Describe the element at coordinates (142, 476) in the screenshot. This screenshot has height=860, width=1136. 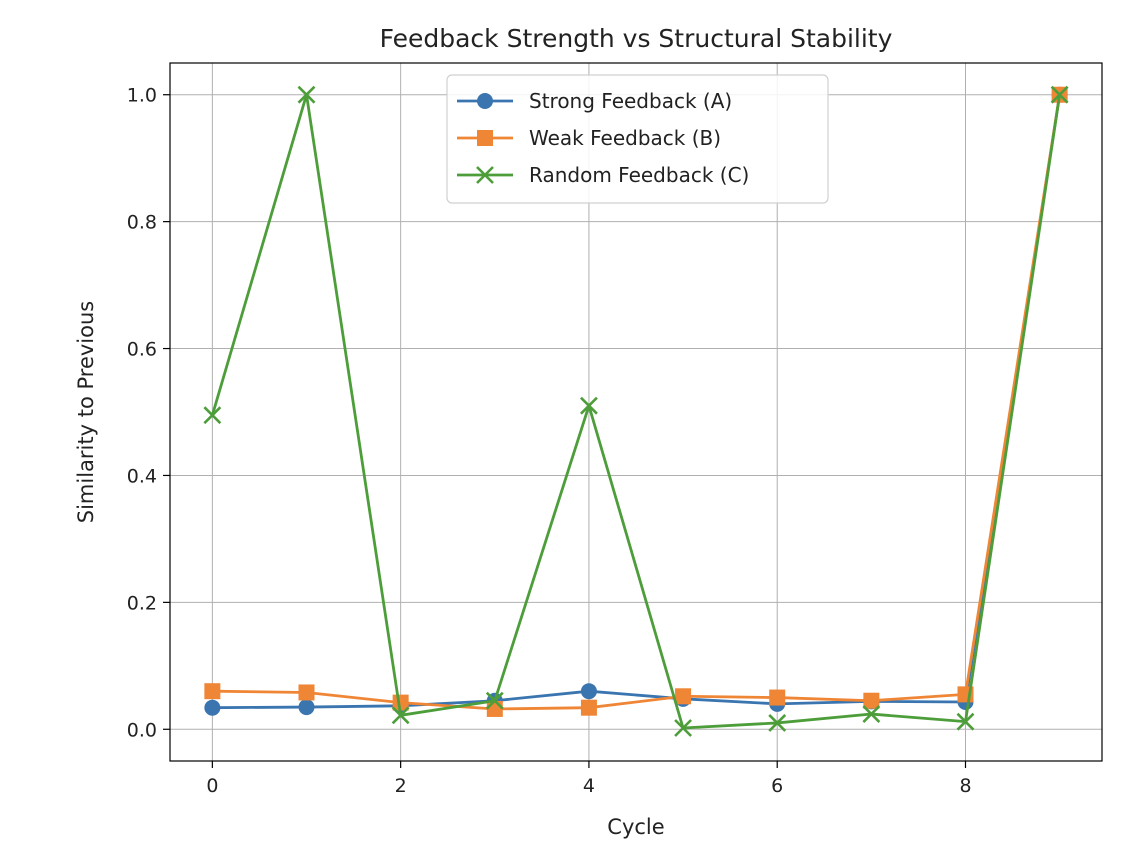
I see `y-tick-label: 0.4` at that location.